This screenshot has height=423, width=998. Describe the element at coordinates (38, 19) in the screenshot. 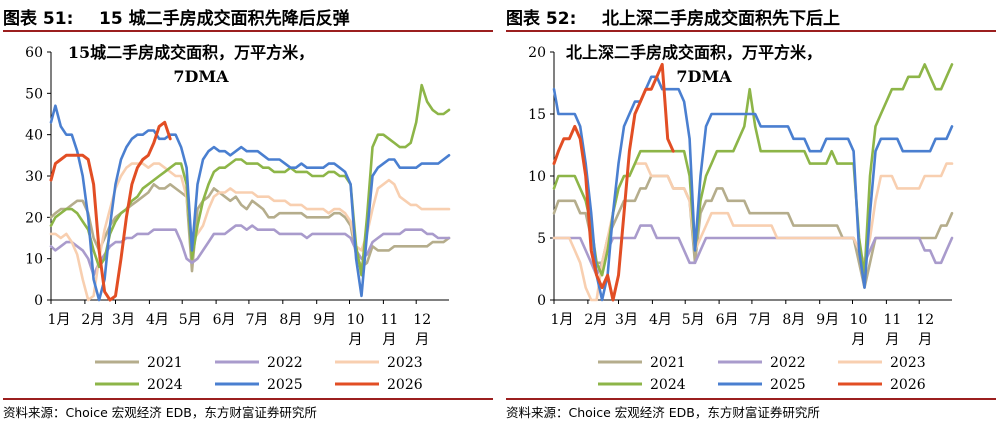

I see `figure-number: 图表 51:` at that location.